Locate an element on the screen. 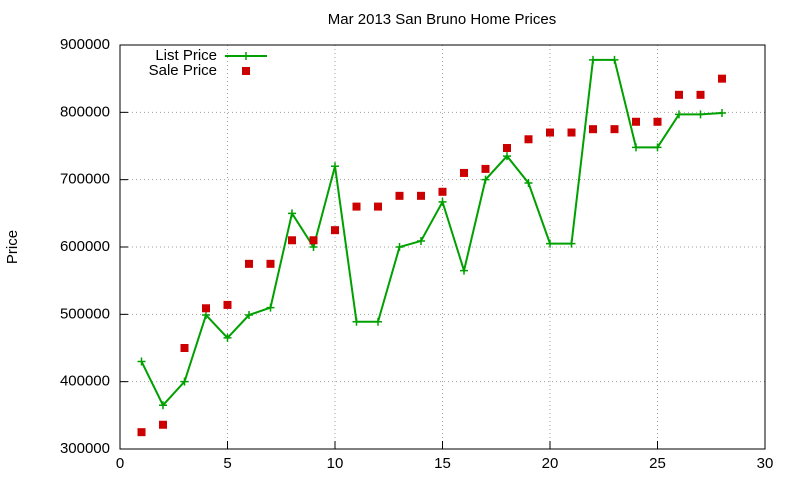 The height and width of the screenshot is (480, 800). y-tick-label: 400000 is located at coordinates (85, 381).